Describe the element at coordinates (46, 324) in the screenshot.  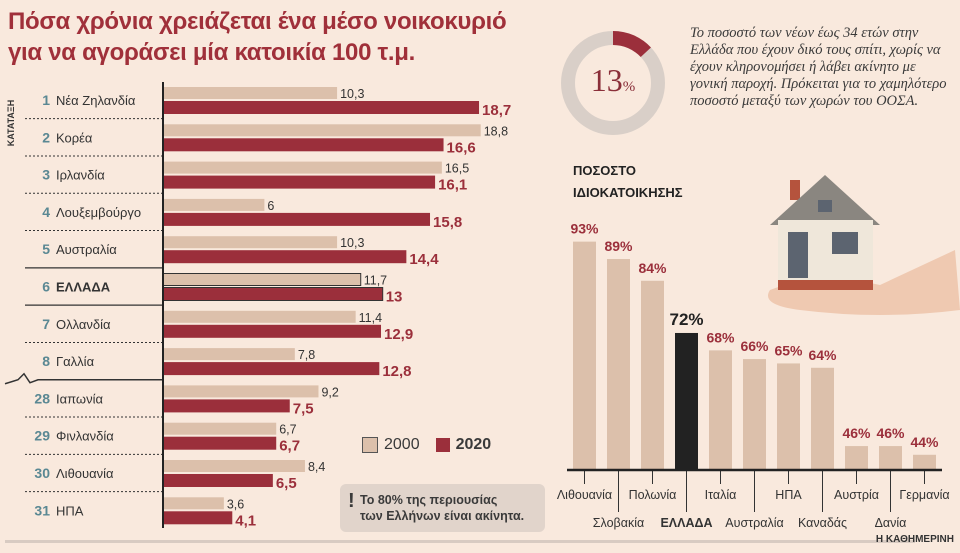
I see `rank-label: 7` at that location.